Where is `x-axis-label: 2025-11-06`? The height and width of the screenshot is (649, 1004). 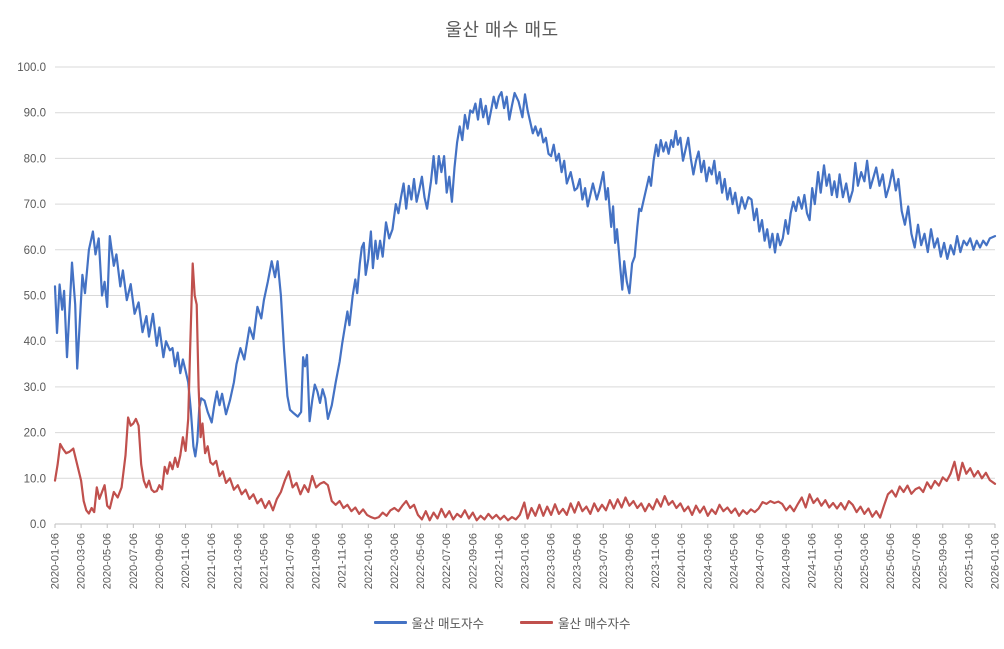 x-axis-label: 2025-11-06 is located at coordinates (969, 560).